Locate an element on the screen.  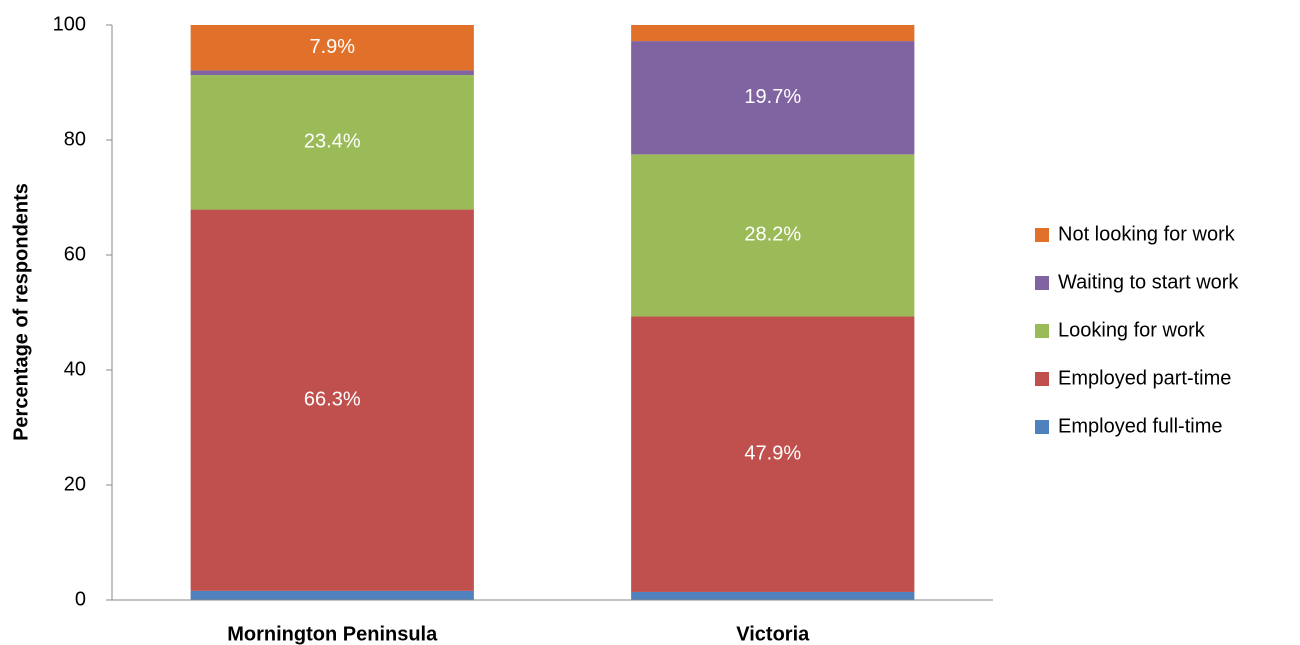
x-tick-label: Mornington Peninsula is located at coordinates (332, 634).